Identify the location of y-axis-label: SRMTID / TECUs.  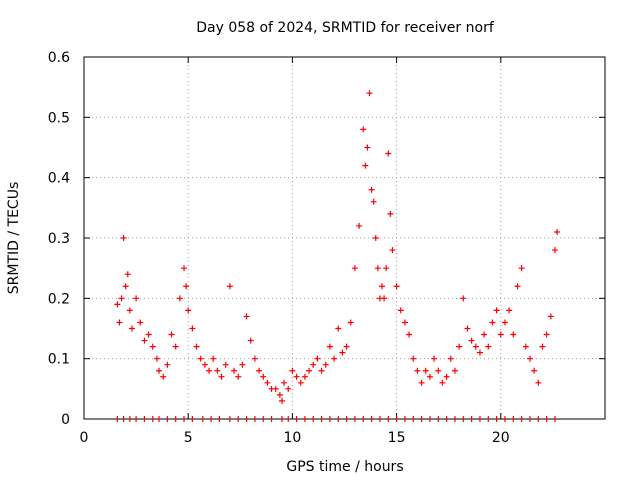
(14, 238).